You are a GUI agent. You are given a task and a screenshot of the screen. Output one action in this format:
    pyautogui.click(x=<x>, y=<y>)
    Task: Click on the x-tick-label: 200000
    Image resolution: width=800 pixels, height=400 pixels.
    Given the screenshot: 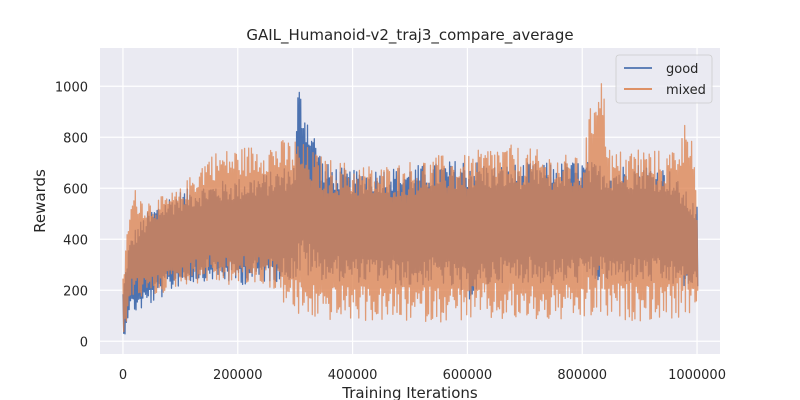 What is the action you would take?
    pyautogui.click(x=238, y=375)
    